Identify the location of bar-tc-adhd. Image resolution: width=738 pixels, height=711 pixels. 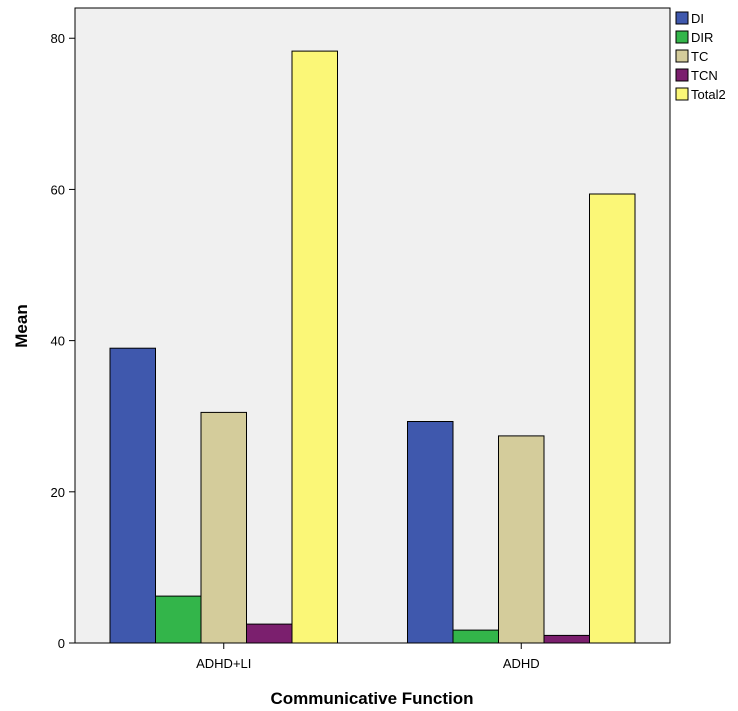
(521, 539).